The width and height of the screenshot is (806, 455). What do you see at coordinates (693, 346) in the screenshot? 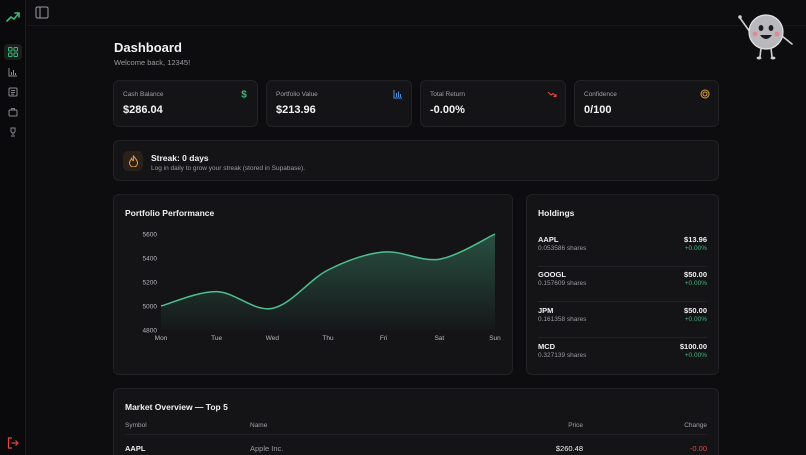
I see `holding-value: $100.00` at bounding box center [693, 346].